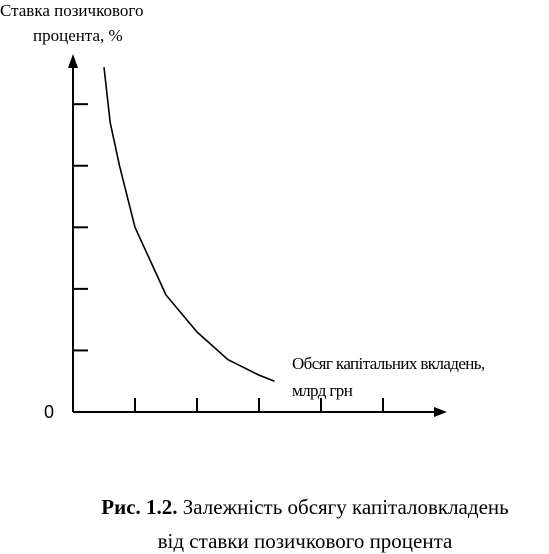 This screenshot has height=554, width=549. What do you see at coordinates (322, 390) in the screenshot?
I see `x-axis-label: млрд грн` at bounding box center [322, 390].